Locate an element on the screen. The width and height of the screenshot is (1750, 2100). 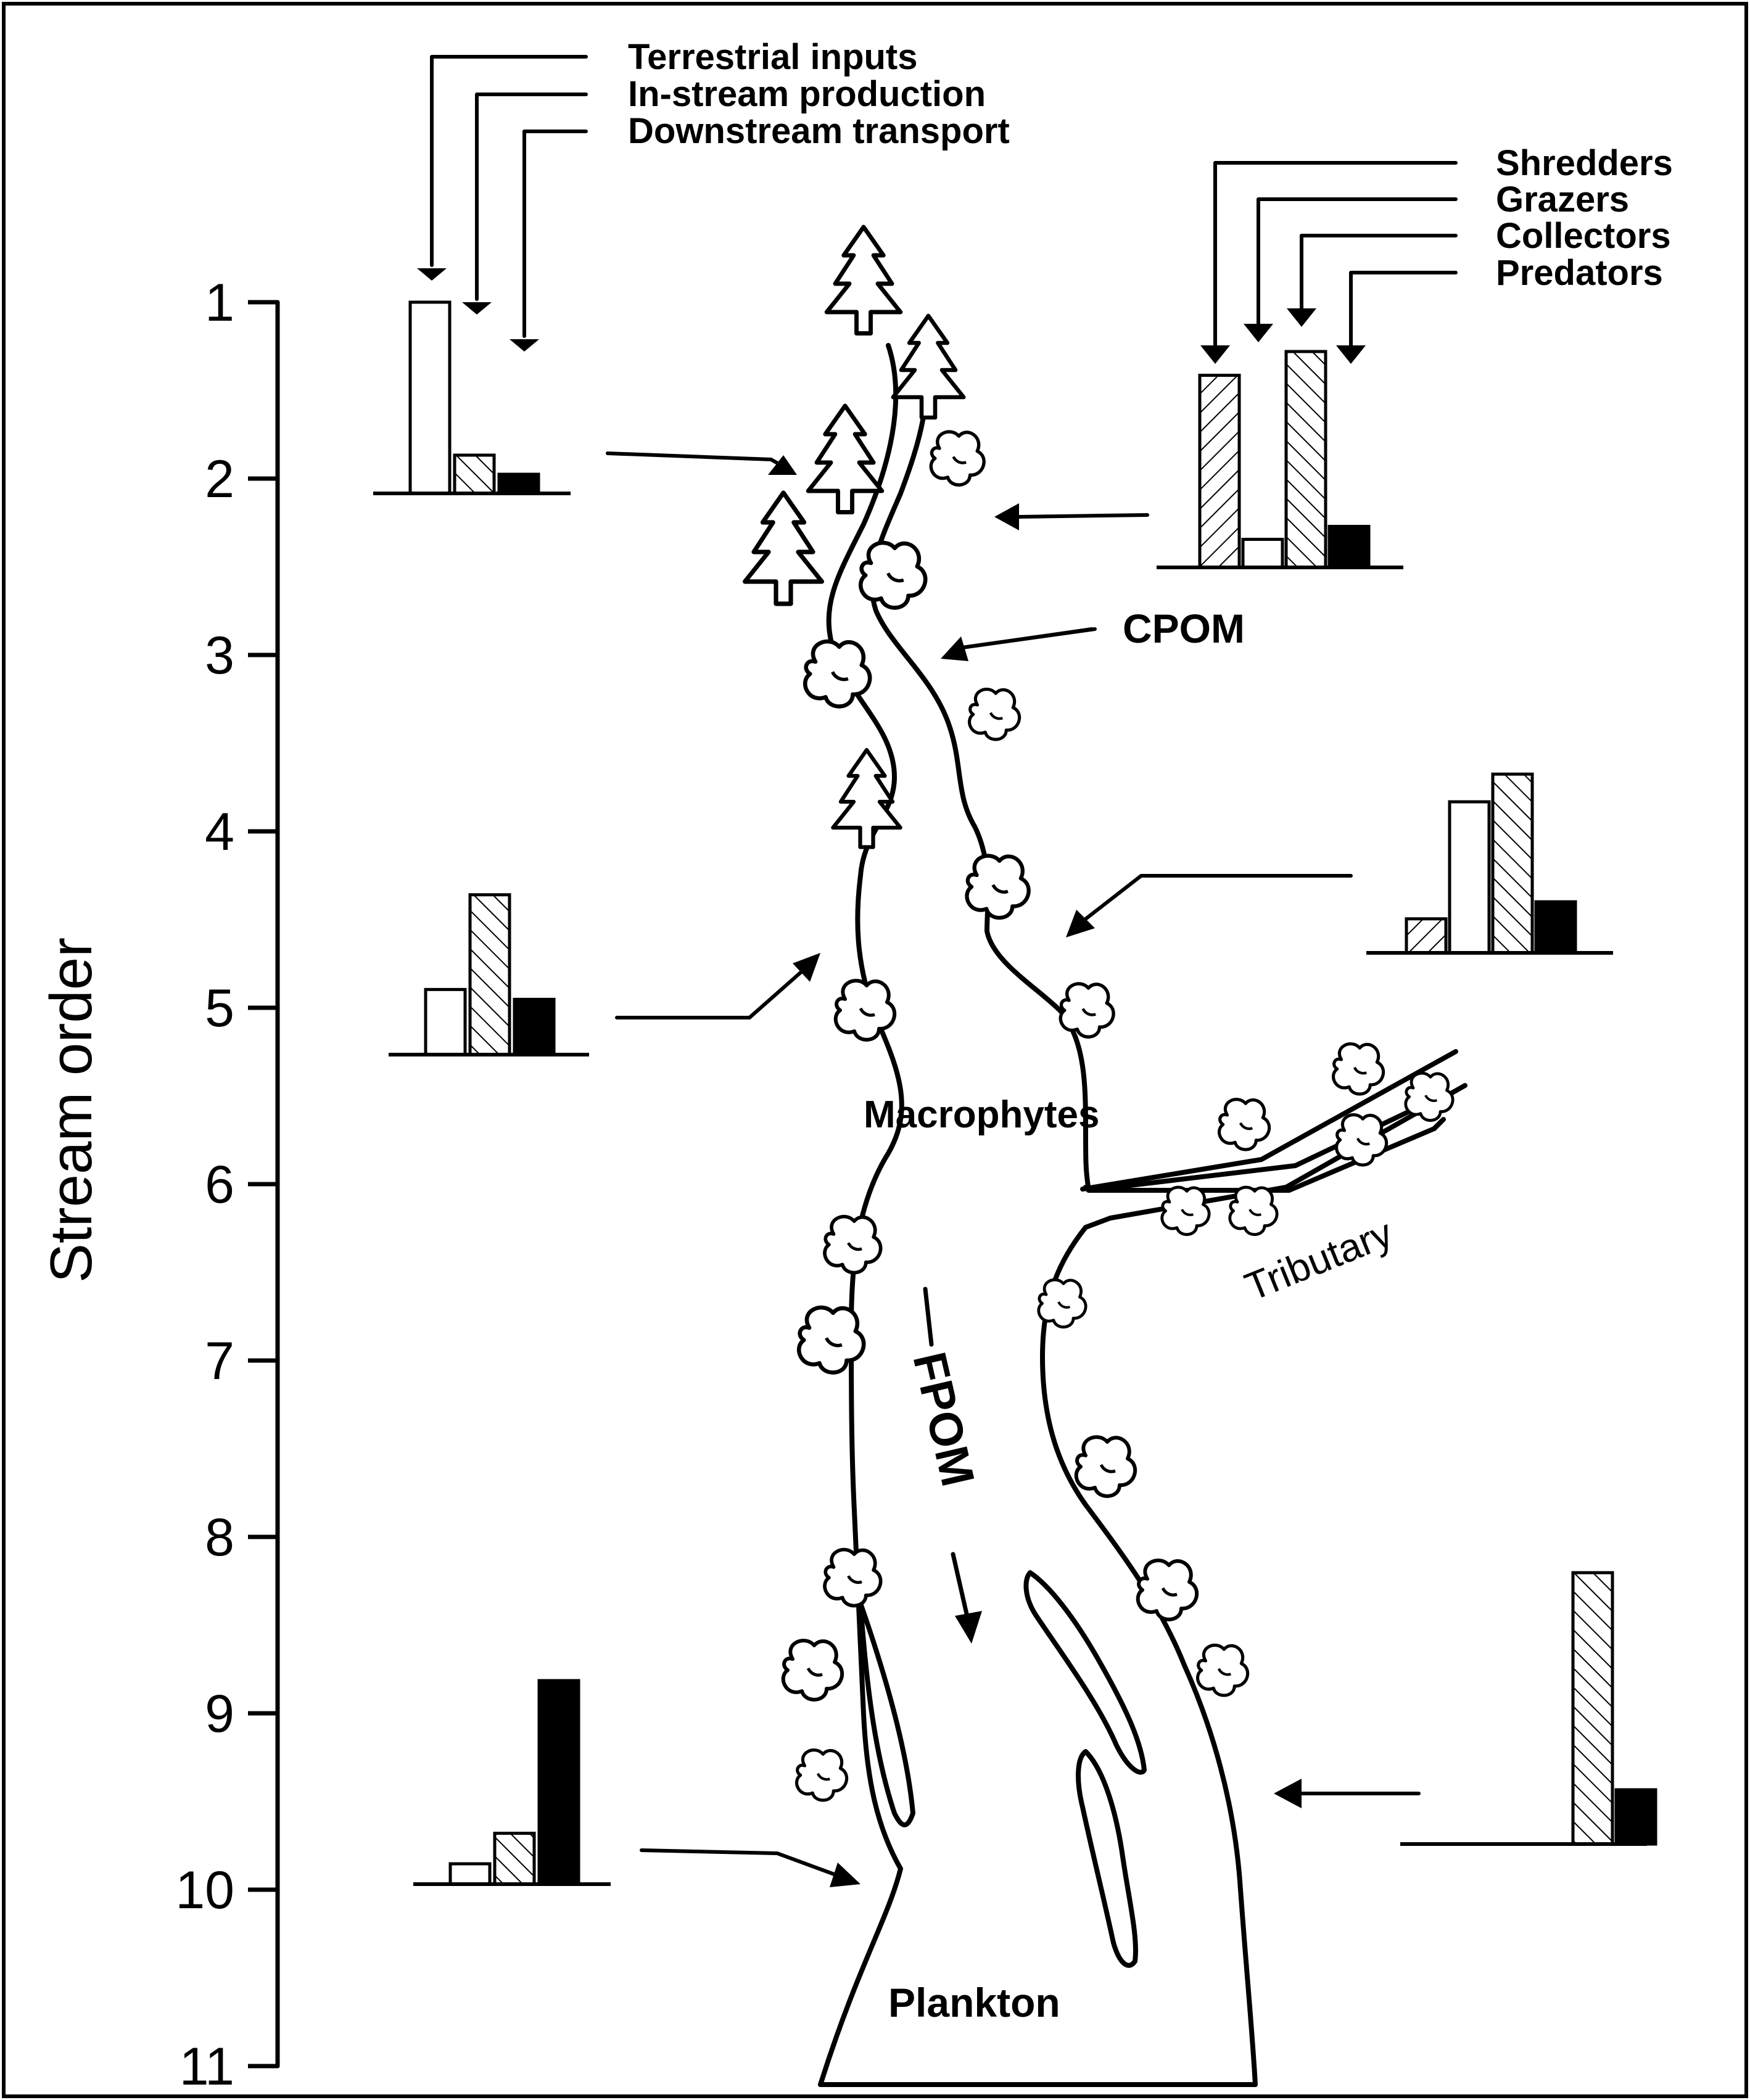
river-left-bank is located at coordinates (861, 1215).